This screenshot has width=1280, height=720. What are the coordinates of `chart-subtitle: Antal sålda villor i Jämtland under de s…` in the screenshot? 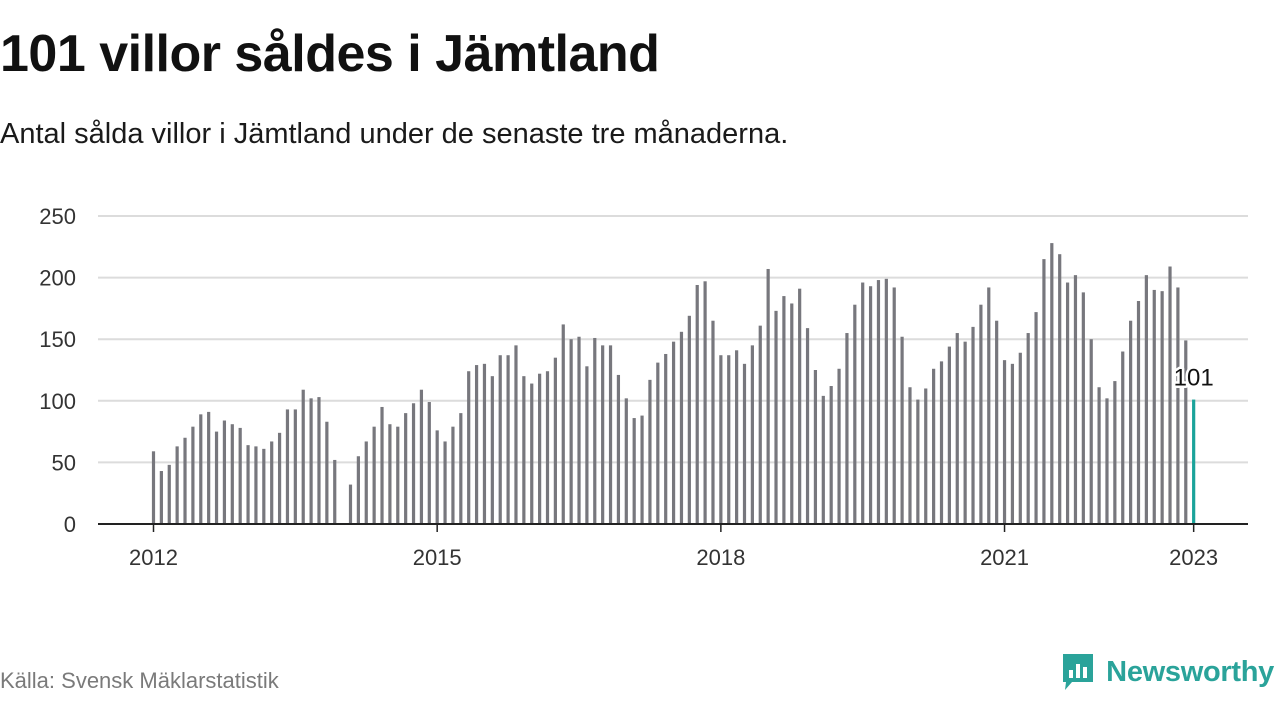 It's located at (394, 134).